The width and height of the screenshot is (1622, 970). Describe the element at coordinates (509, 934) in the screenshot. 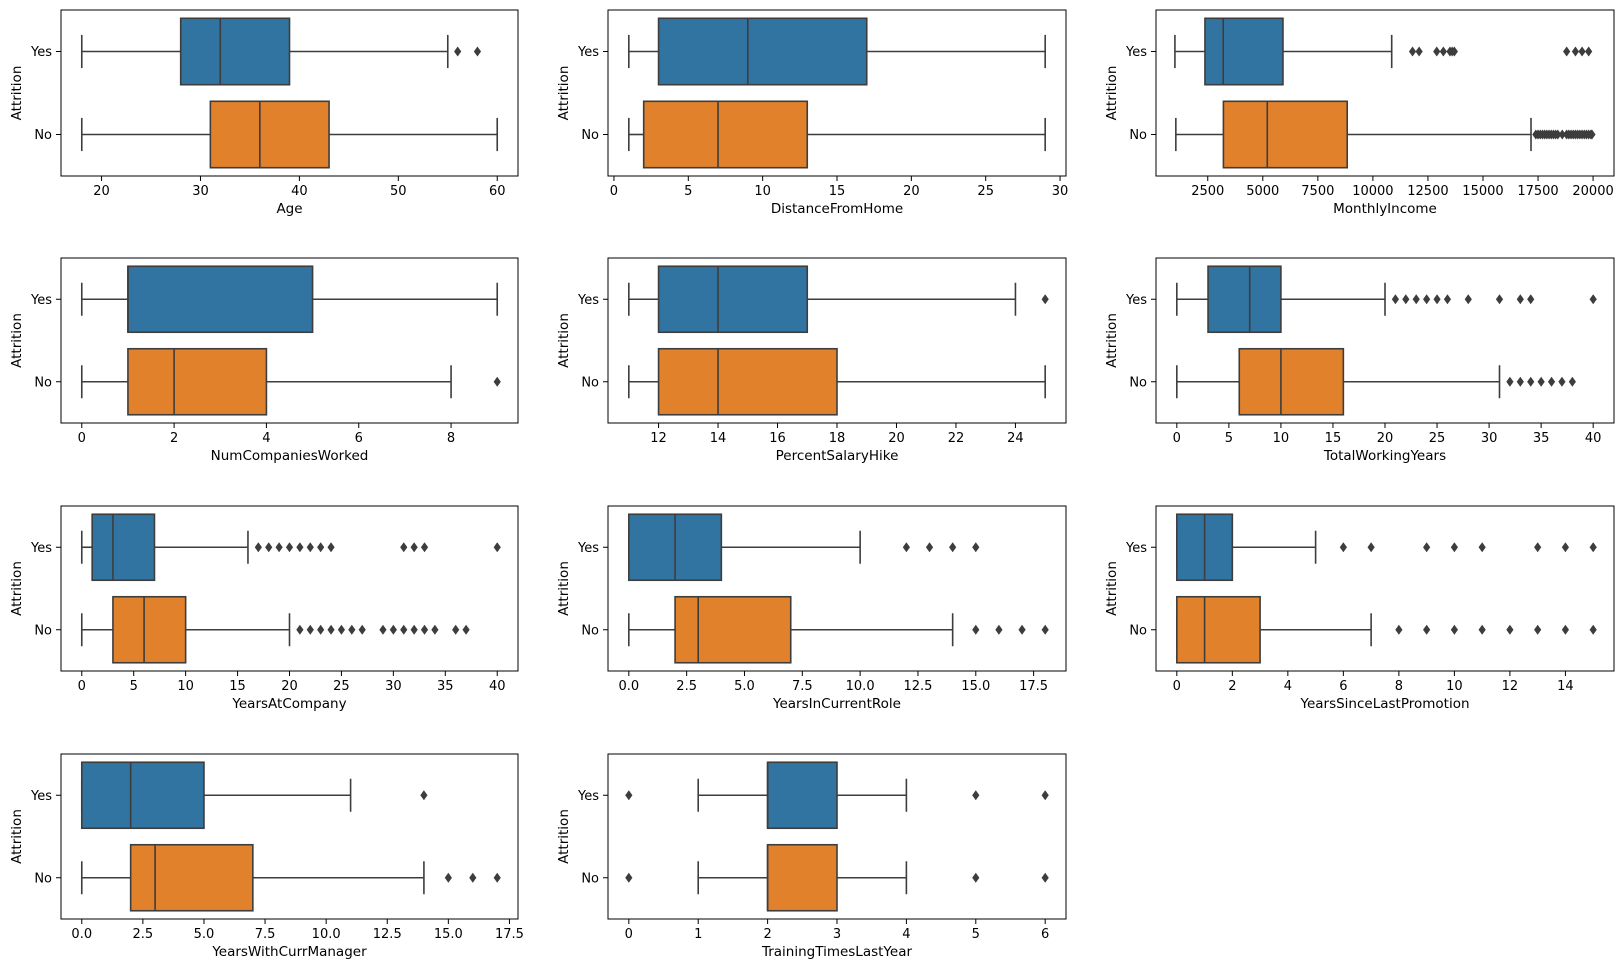

I see `x-tick-label: 17.5` at that location.